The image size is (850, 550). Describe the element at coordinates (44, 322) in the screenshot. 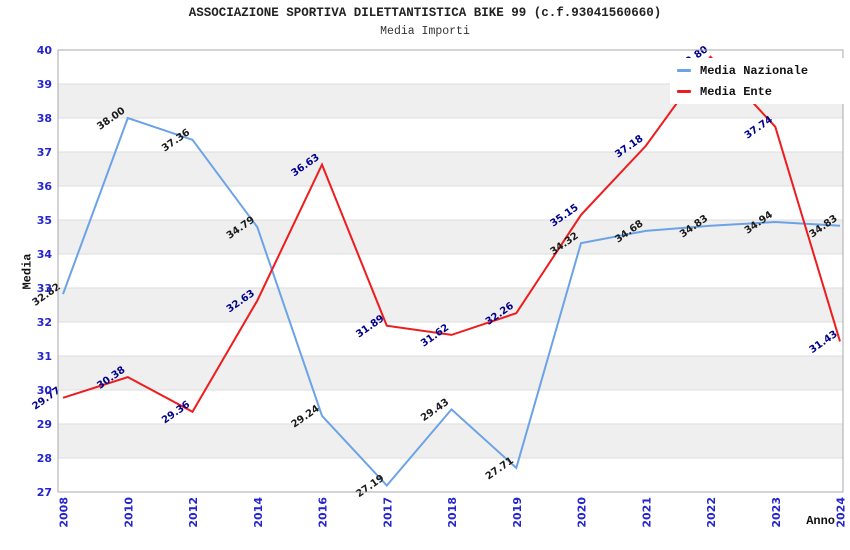

I see `y-tick-label: 32` at that location.